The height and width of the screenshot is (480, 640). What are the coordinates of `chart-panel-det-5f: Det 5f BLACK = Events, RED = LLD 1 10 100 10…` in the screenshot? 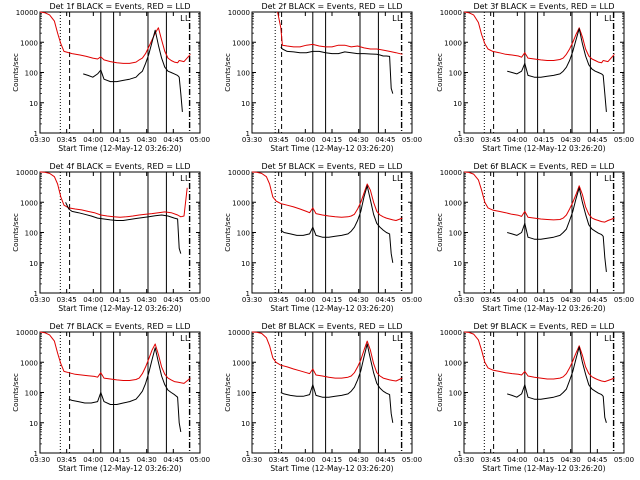 It's located at (323, 237).